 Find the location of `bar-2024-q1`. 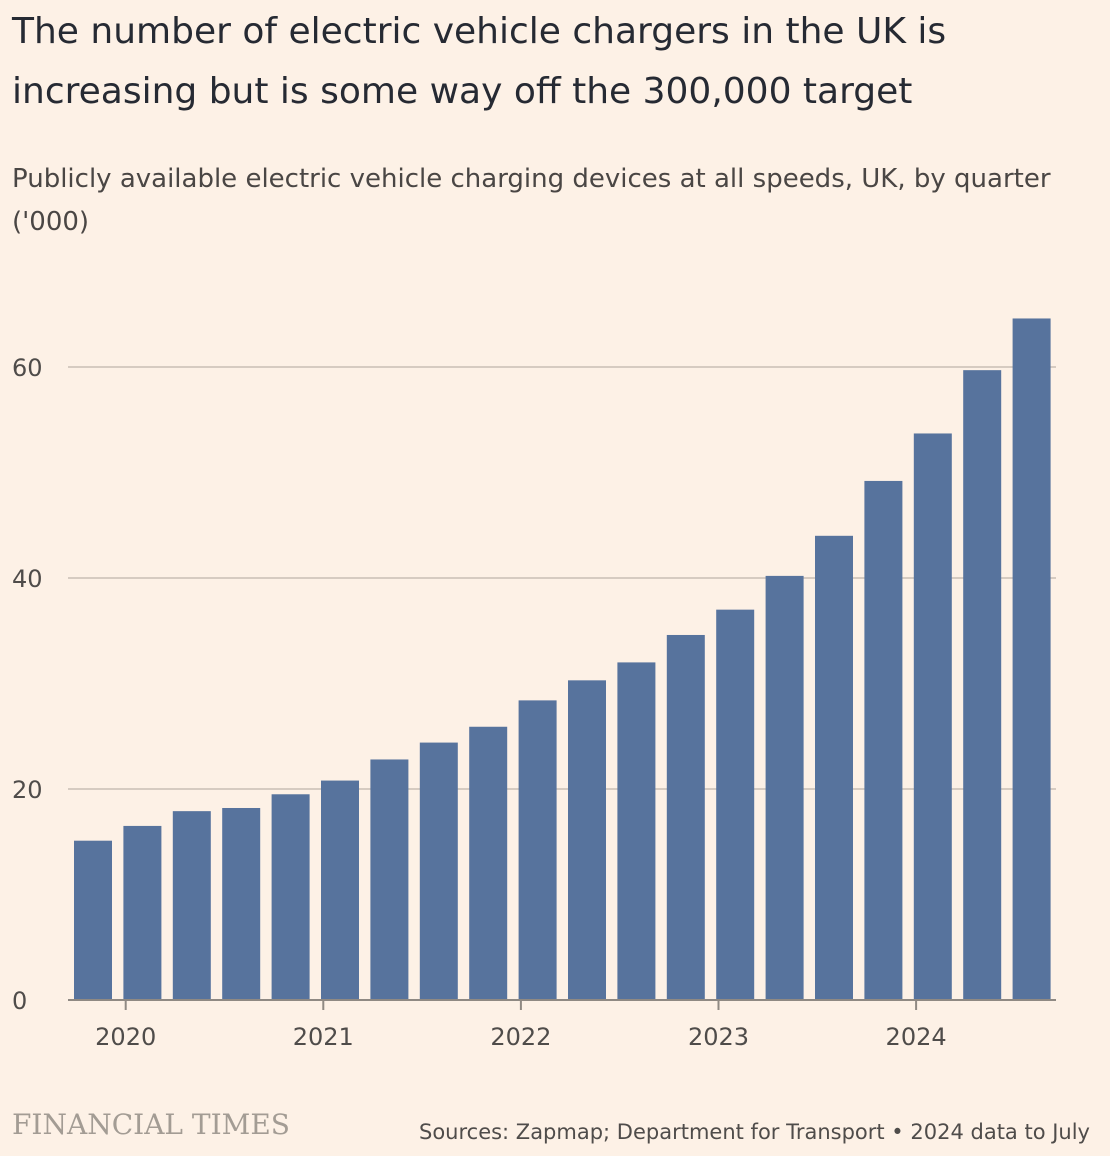

bar-2024-q1 is located at coordinates (883, 740).